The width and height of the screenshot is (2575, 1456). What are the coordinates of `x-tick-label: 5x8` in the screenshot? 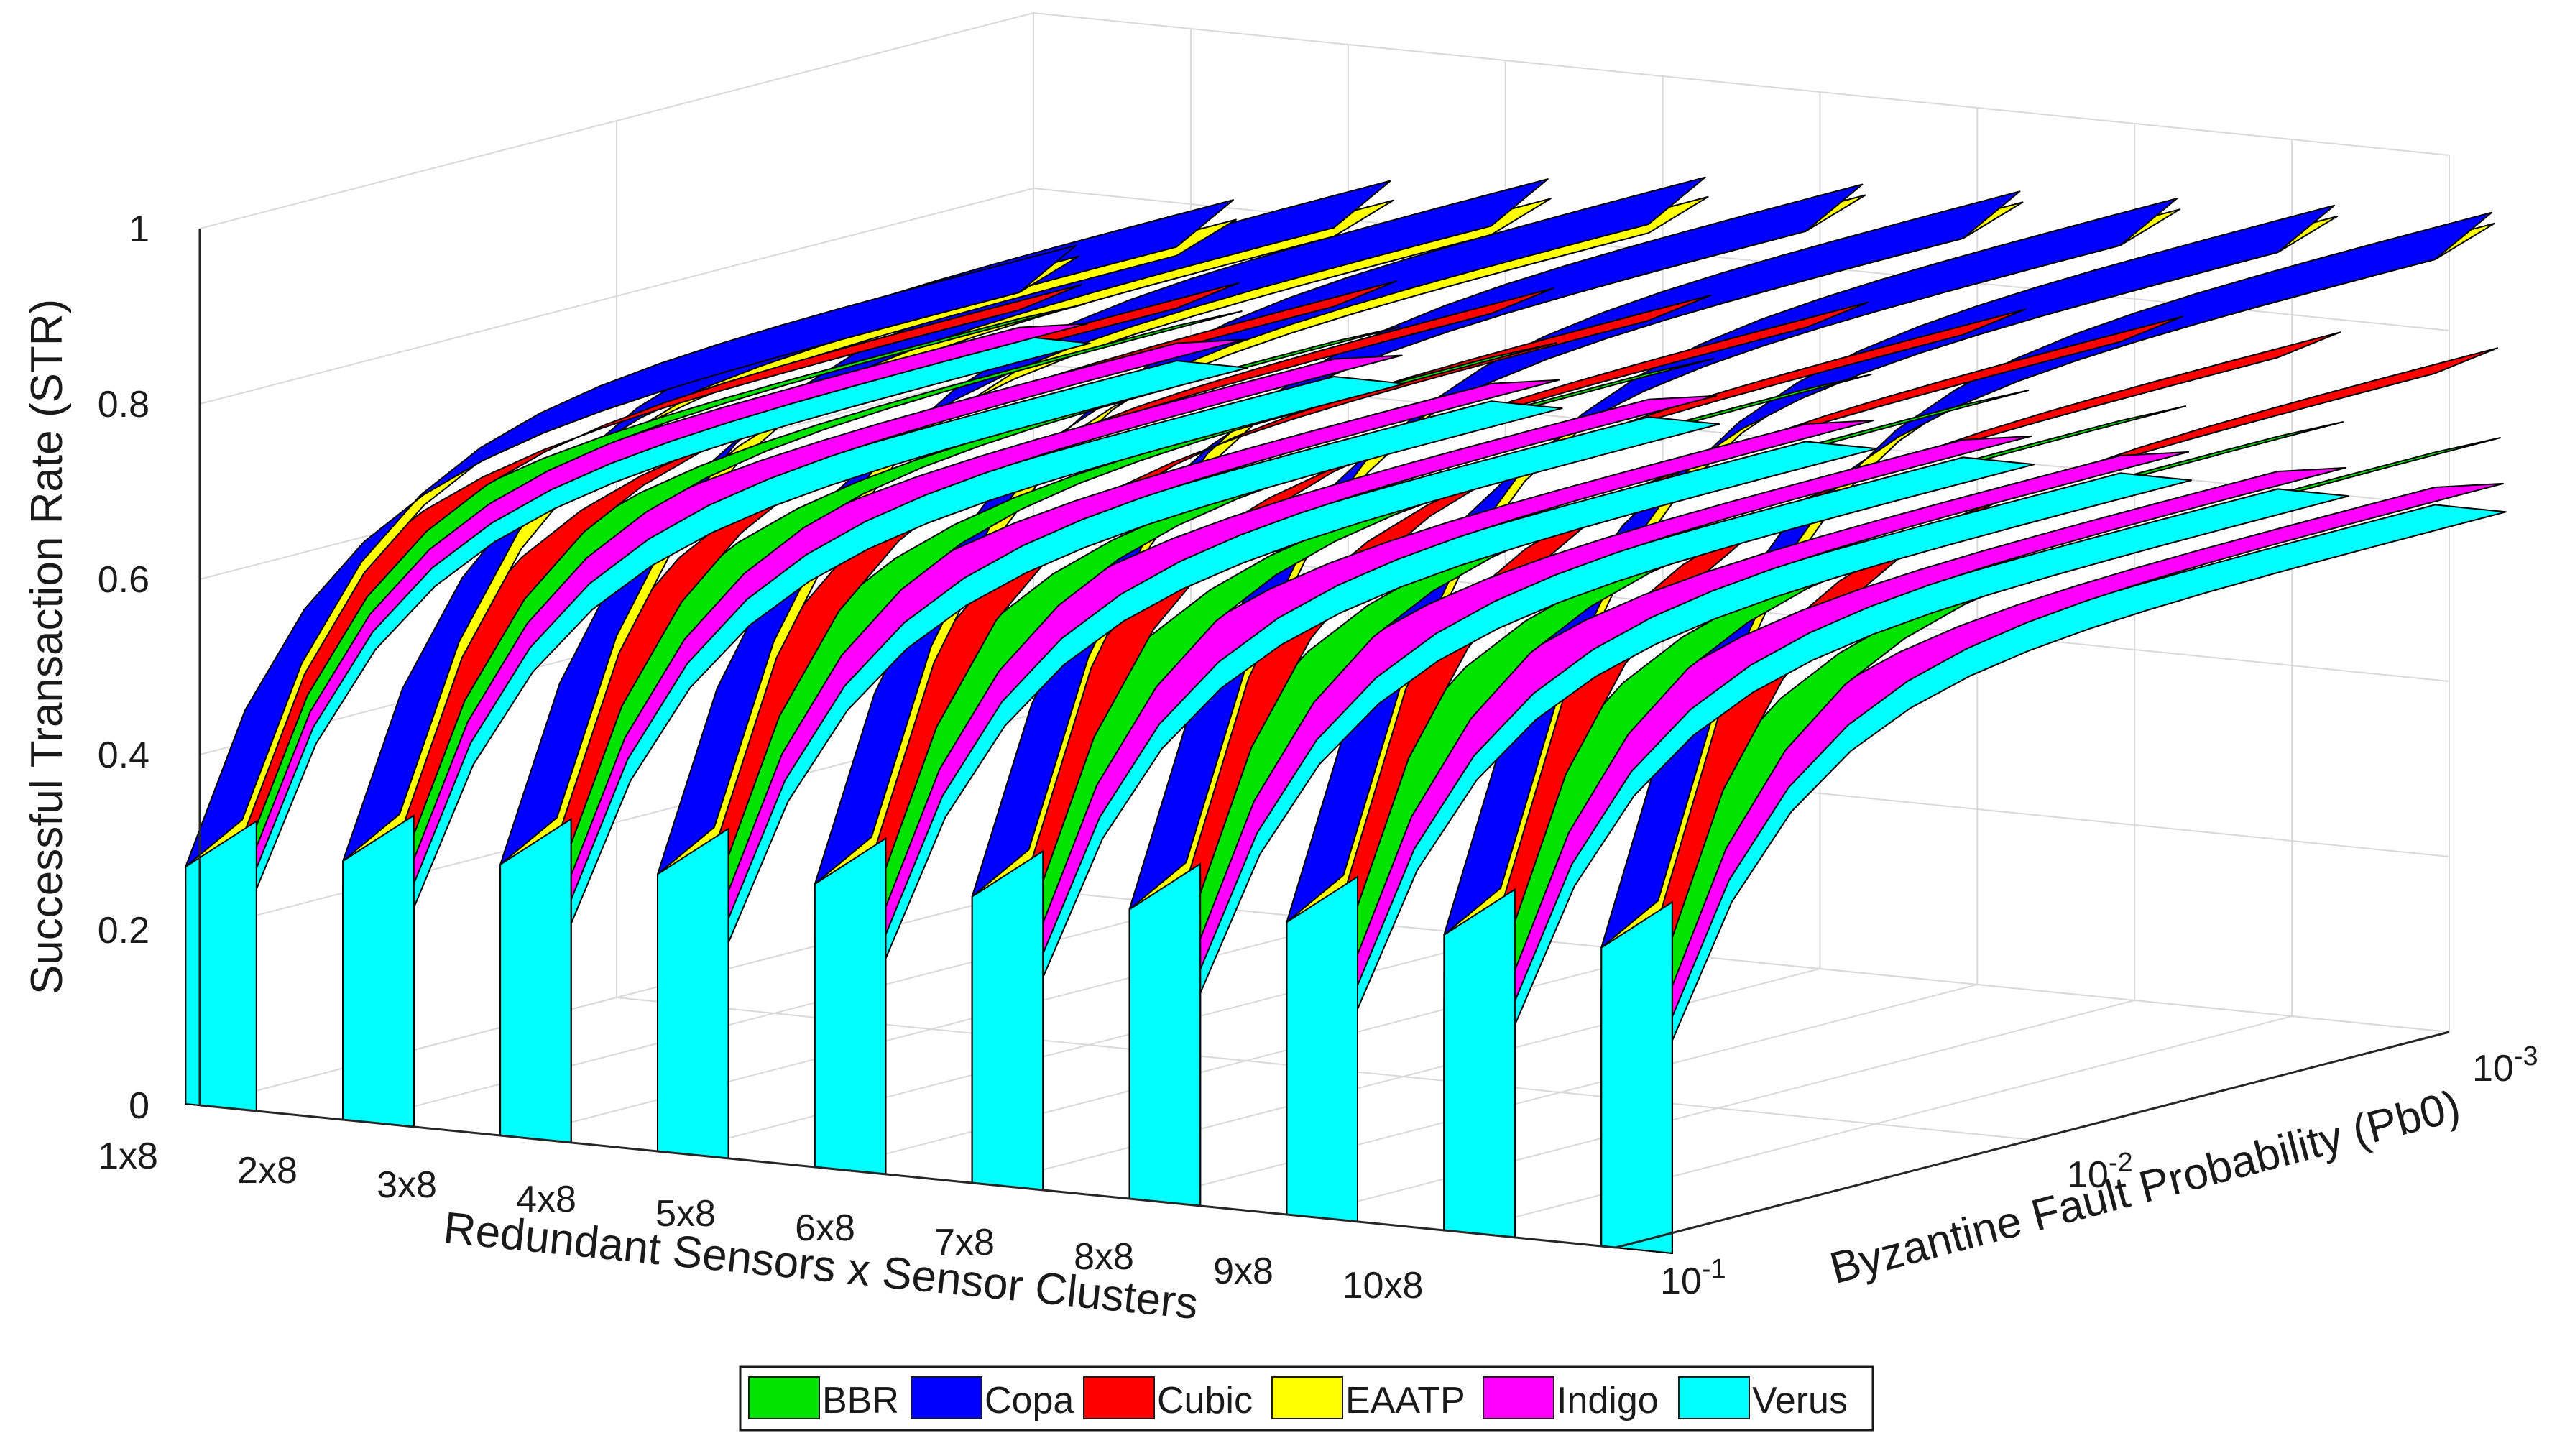 It's located at (685, 1214).